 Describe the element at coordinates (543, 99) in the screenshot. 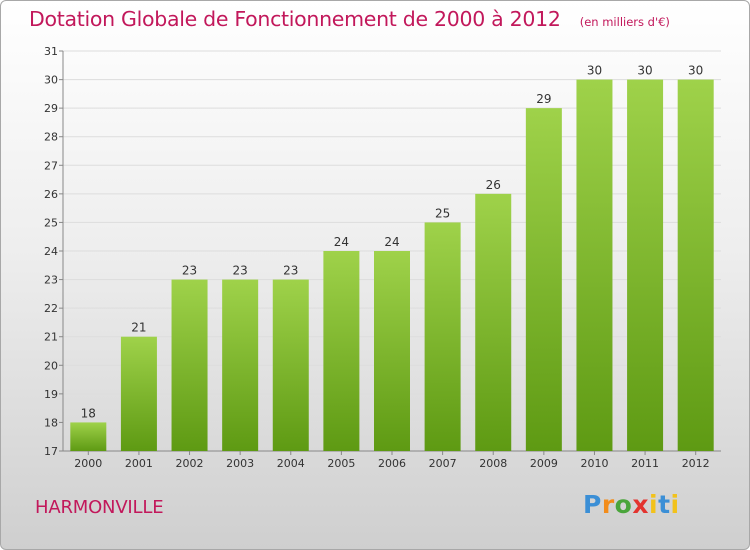

I see `data-label-2009: 29` at that location.